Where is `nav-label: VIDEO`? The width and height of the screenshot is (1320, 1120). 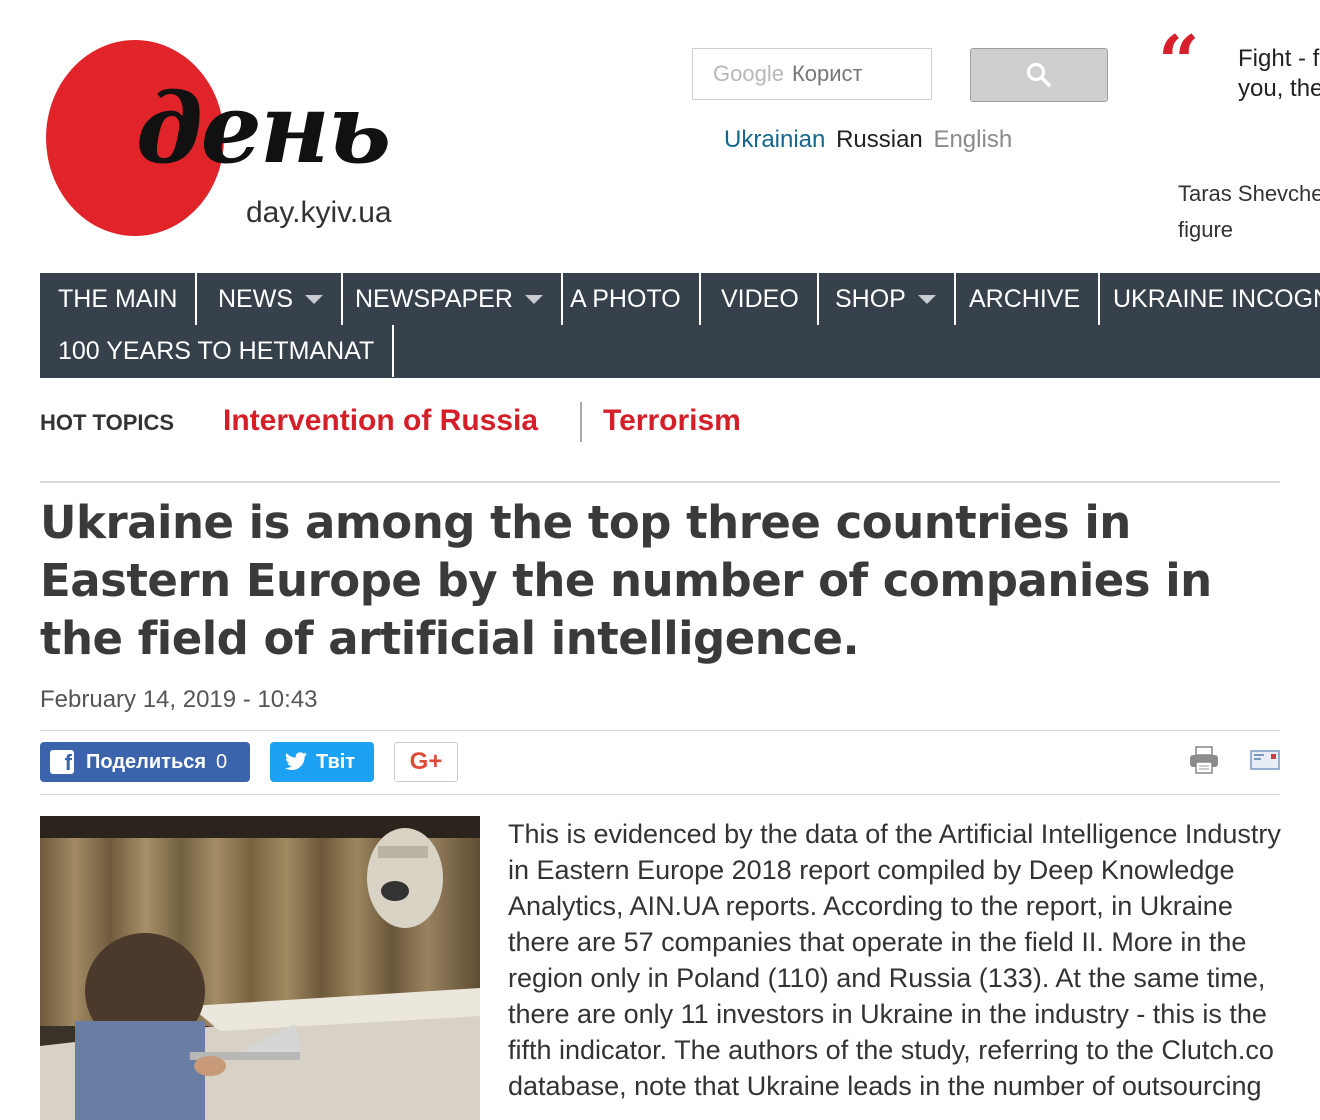
nav-label: VIDEO is located at coordinates (760, 298).